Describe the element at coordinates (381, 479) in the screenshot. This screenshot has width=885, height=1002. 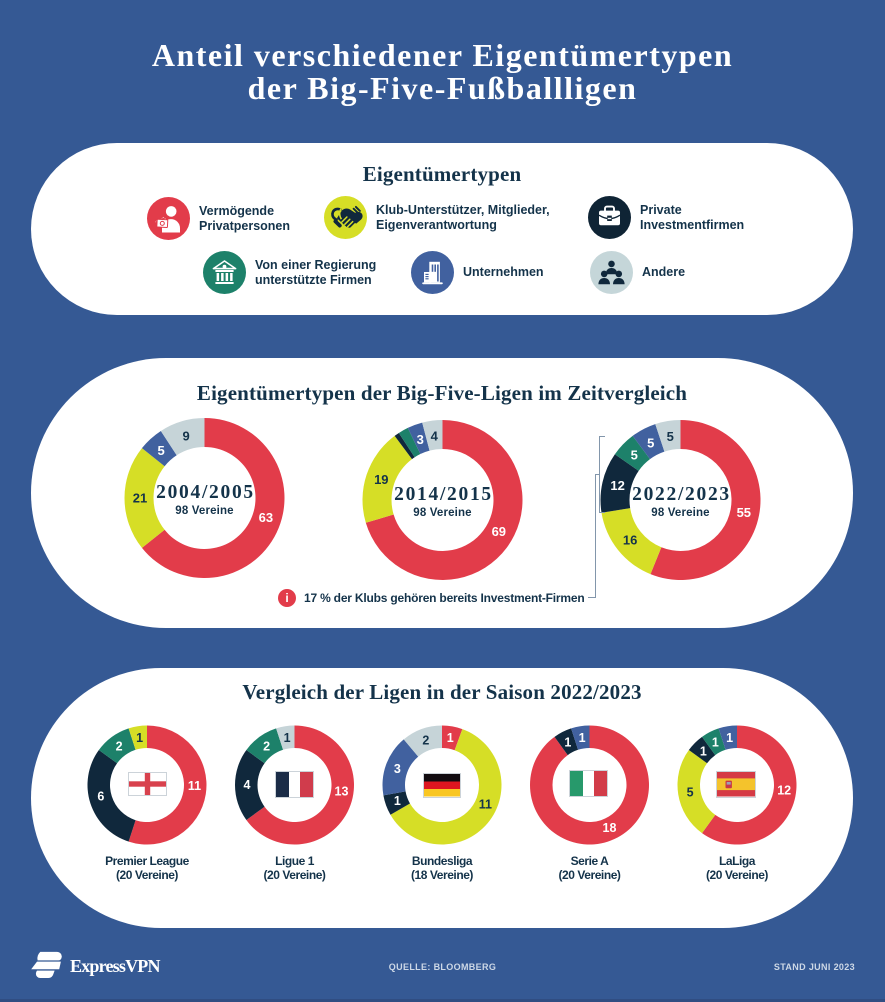
I see `svg-text: 19` at that location.